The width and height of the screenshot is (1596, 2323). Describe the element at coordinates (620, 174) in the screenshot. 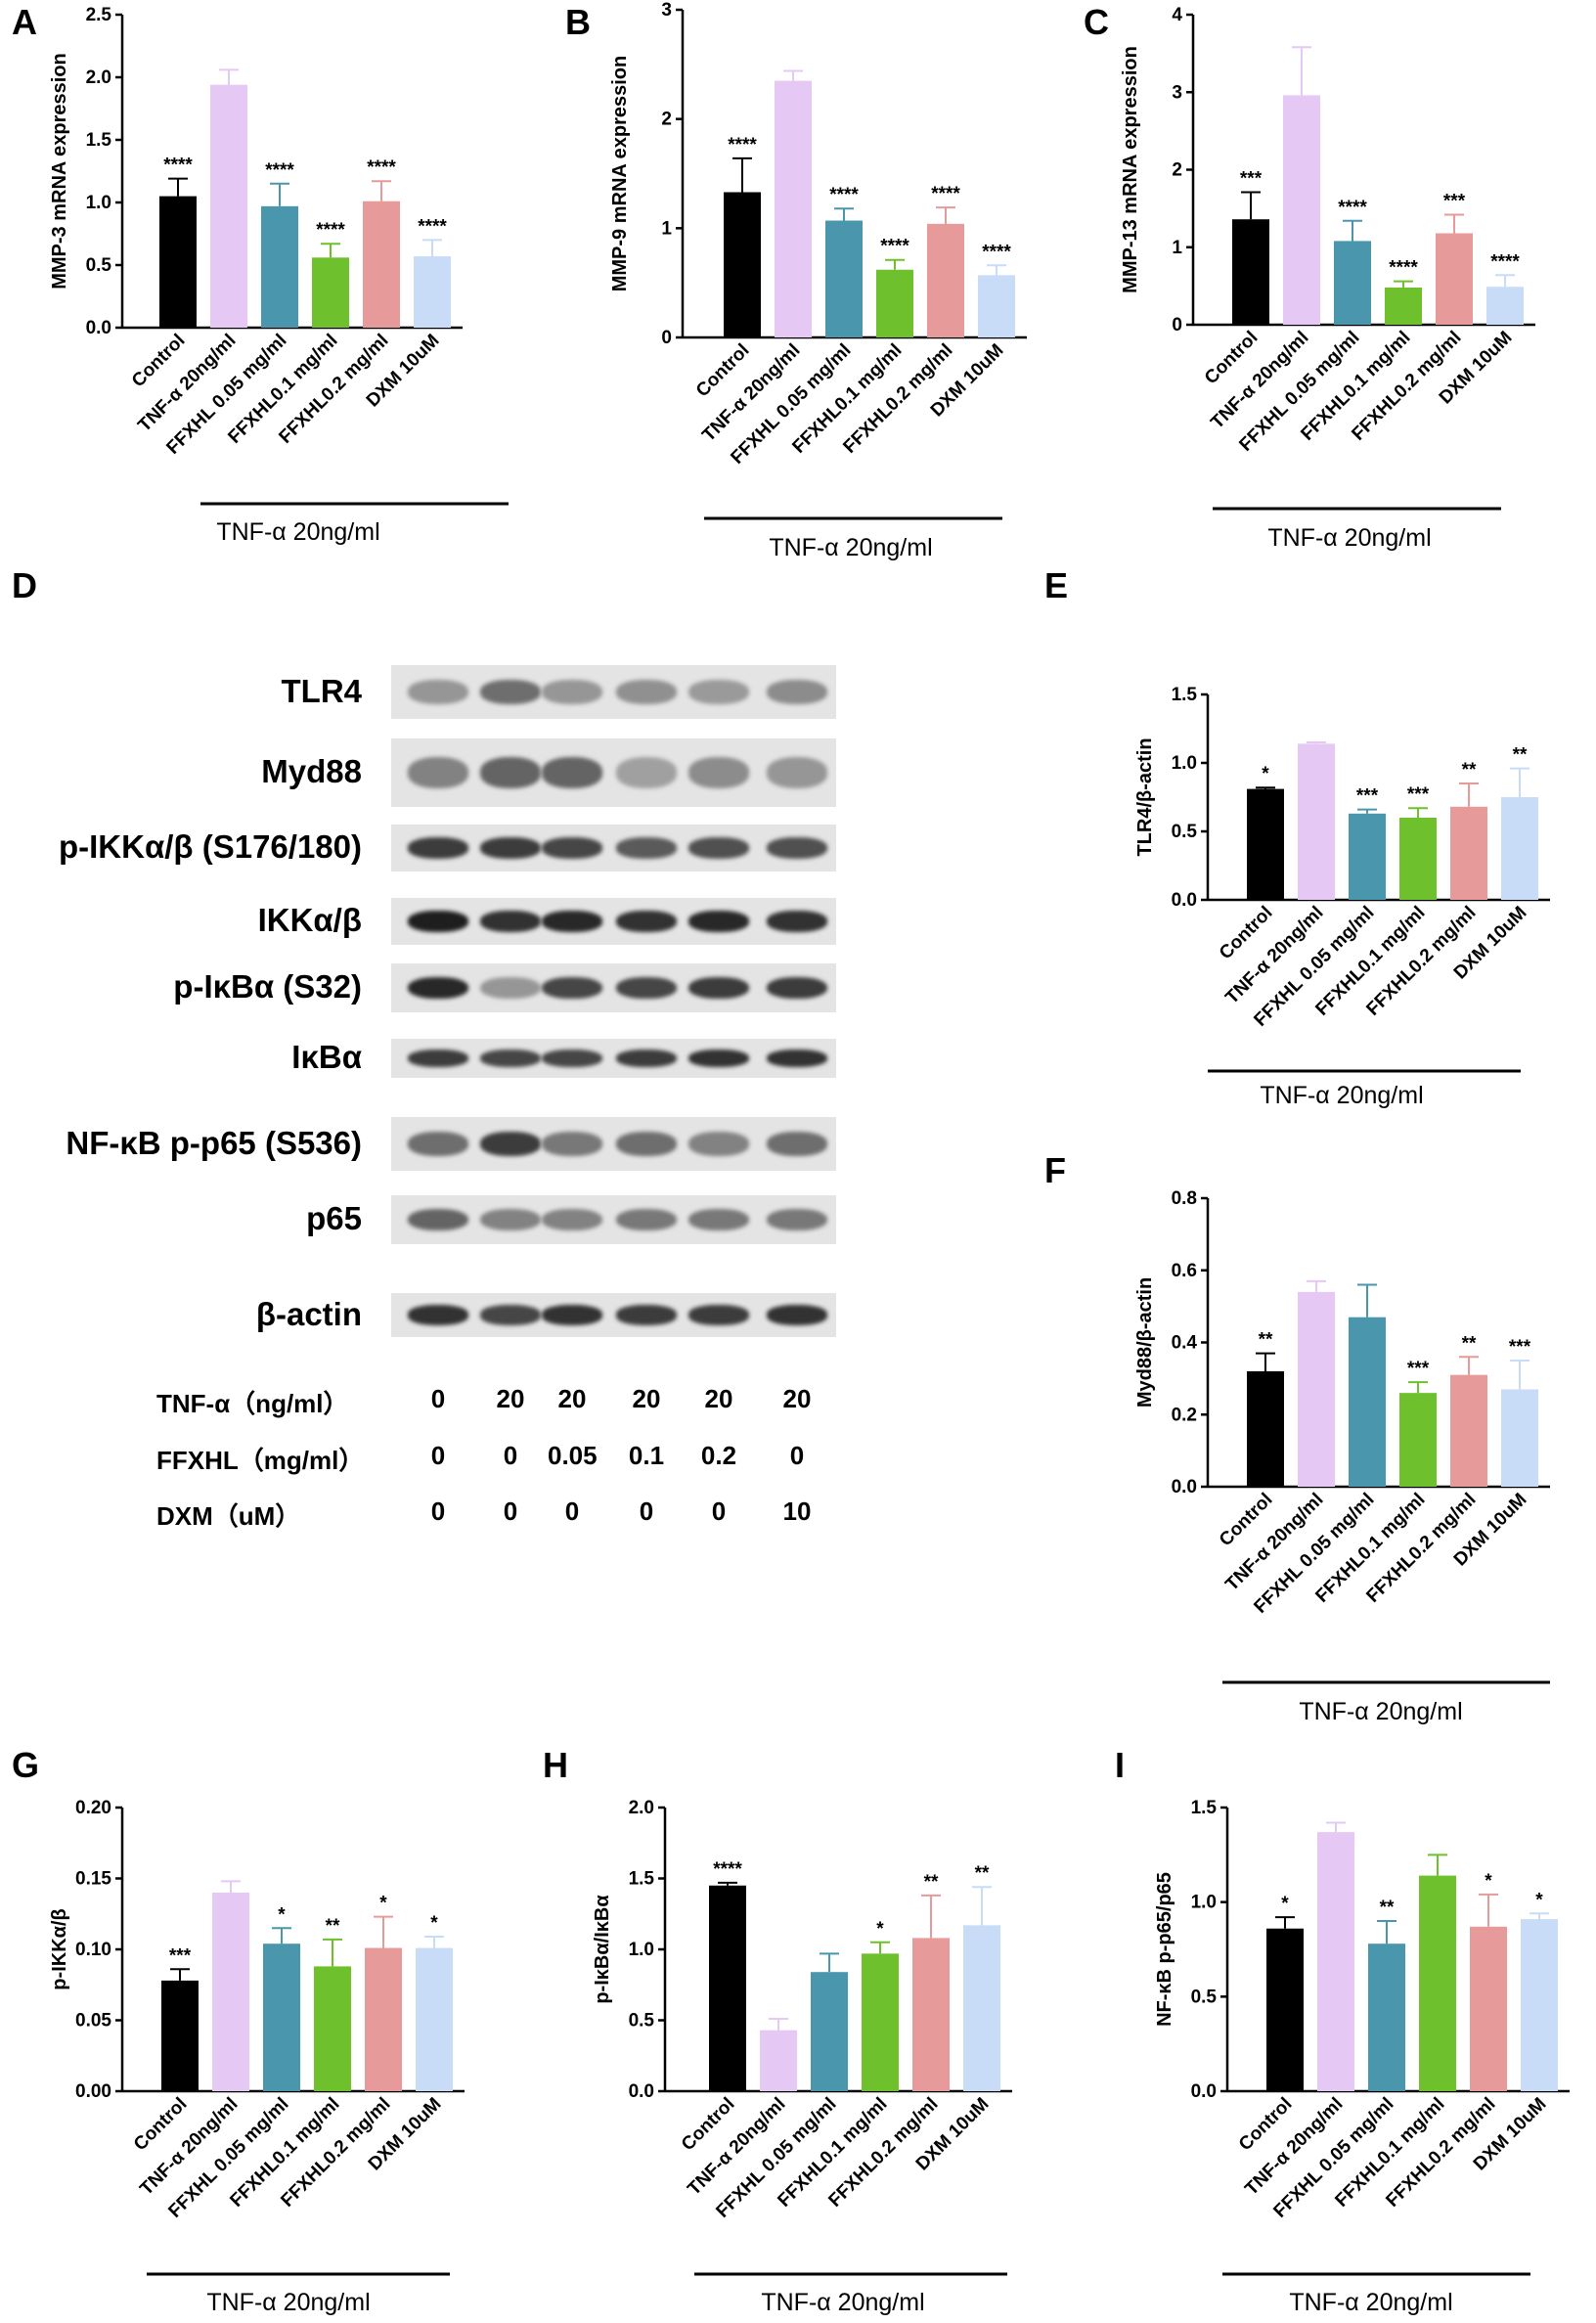

I see `y-axis-label: MMP-9 mRNA expression` at that location.